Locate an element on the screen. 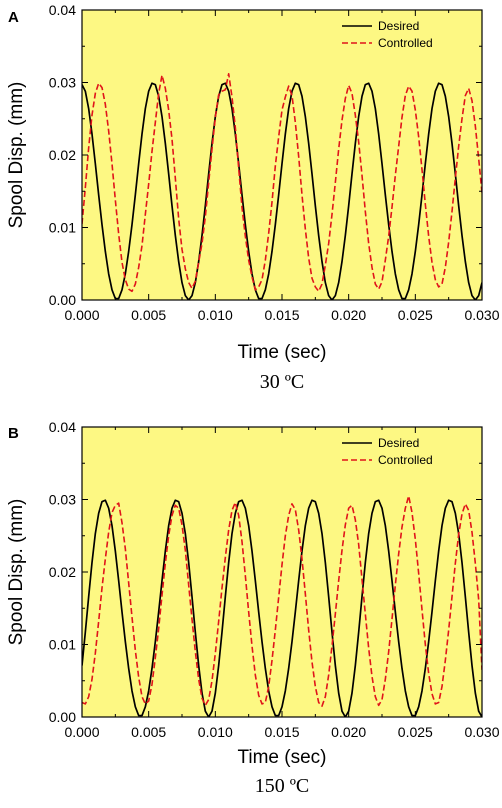 Image resolution: width=502 pixels, height=808 pixels. panel-letter: A is located at coordinates (13, 17).